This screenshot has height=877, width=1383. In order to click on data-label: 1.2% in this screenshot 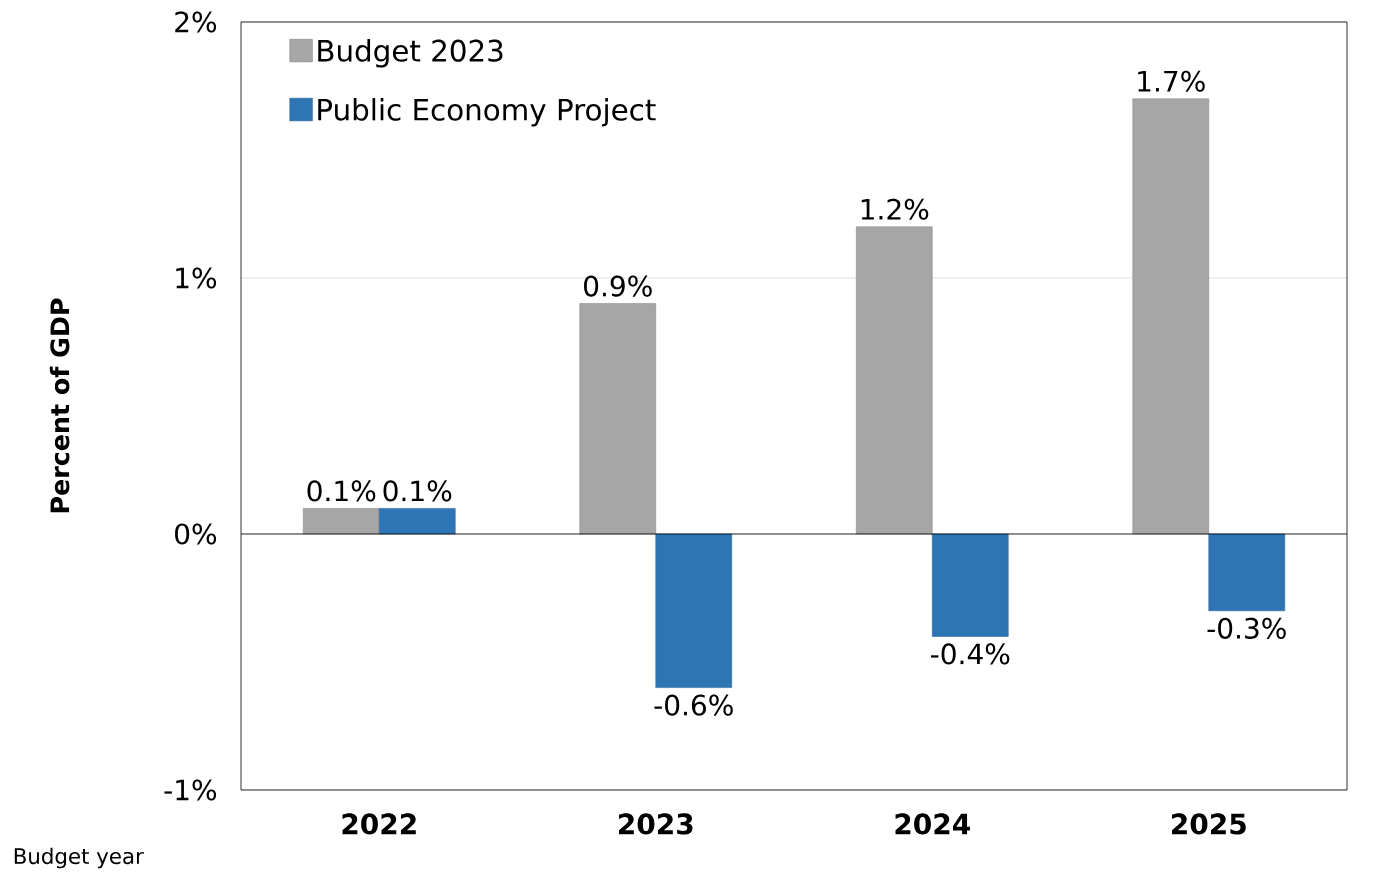, I will do `click(895, 209)`.